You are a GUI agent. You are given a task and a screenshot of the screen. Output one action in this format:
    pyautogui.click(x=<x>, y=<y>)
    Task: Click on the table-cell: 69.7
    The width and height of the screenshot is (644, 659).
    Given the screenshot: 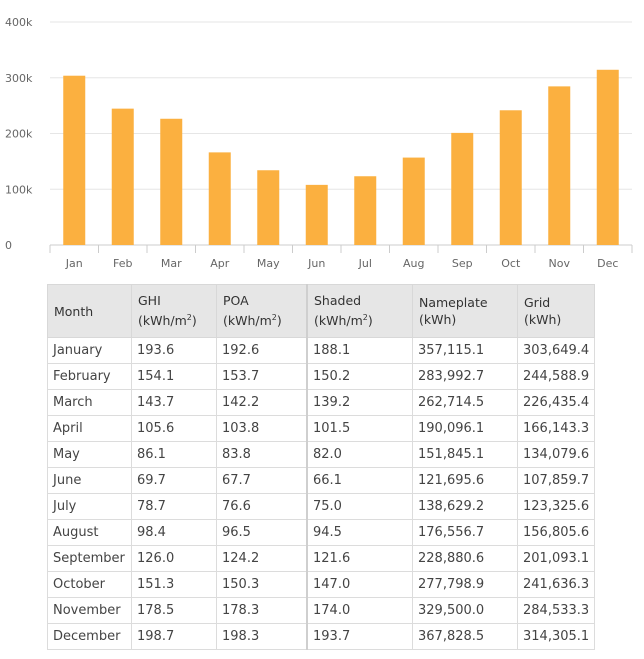 What is the action you would take?
    pyautogui.click(x=174, y=480)
    